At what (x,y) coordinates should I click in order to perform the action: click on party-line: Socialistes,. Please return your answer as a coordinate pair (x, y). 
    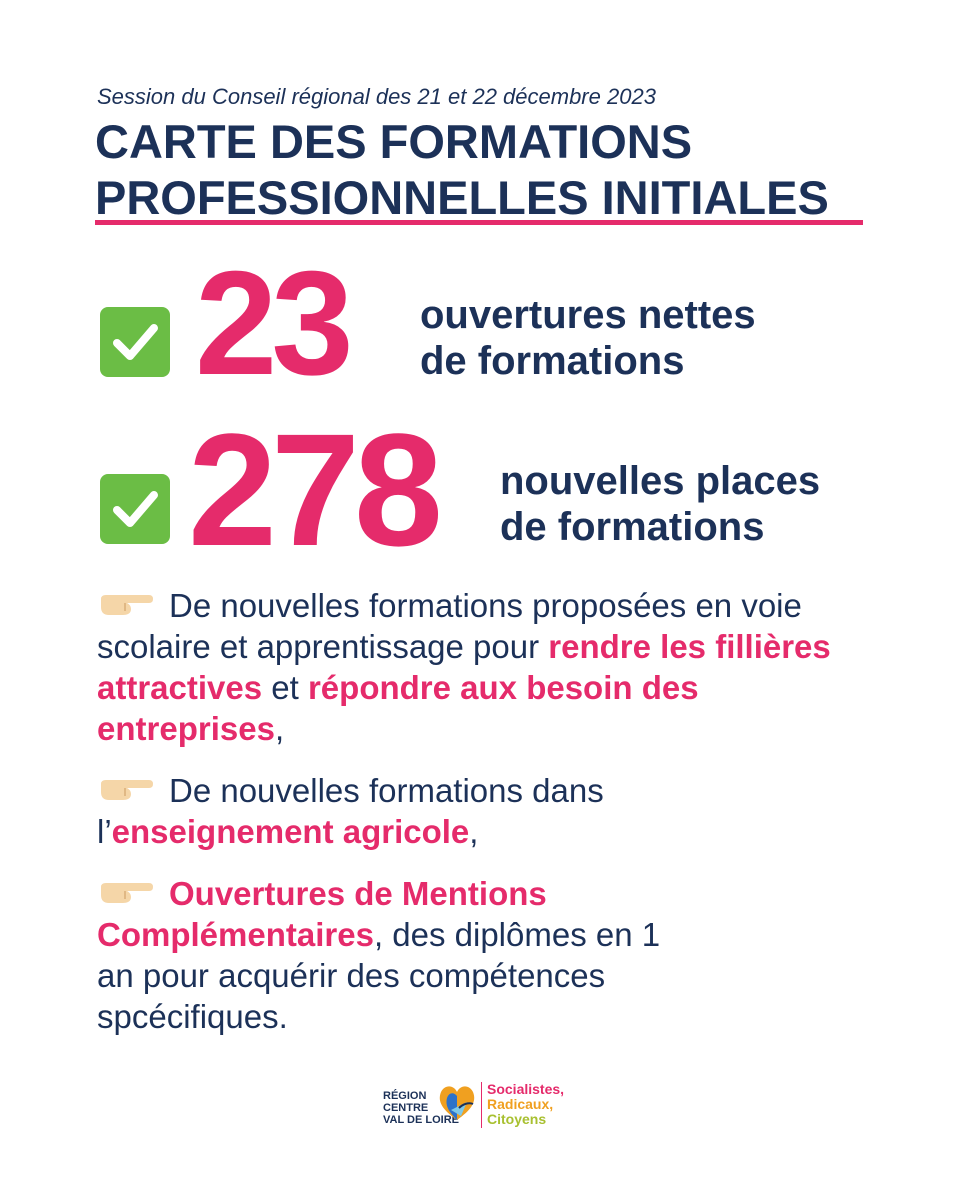
    Looking at the image, I should click on (526, 1089).